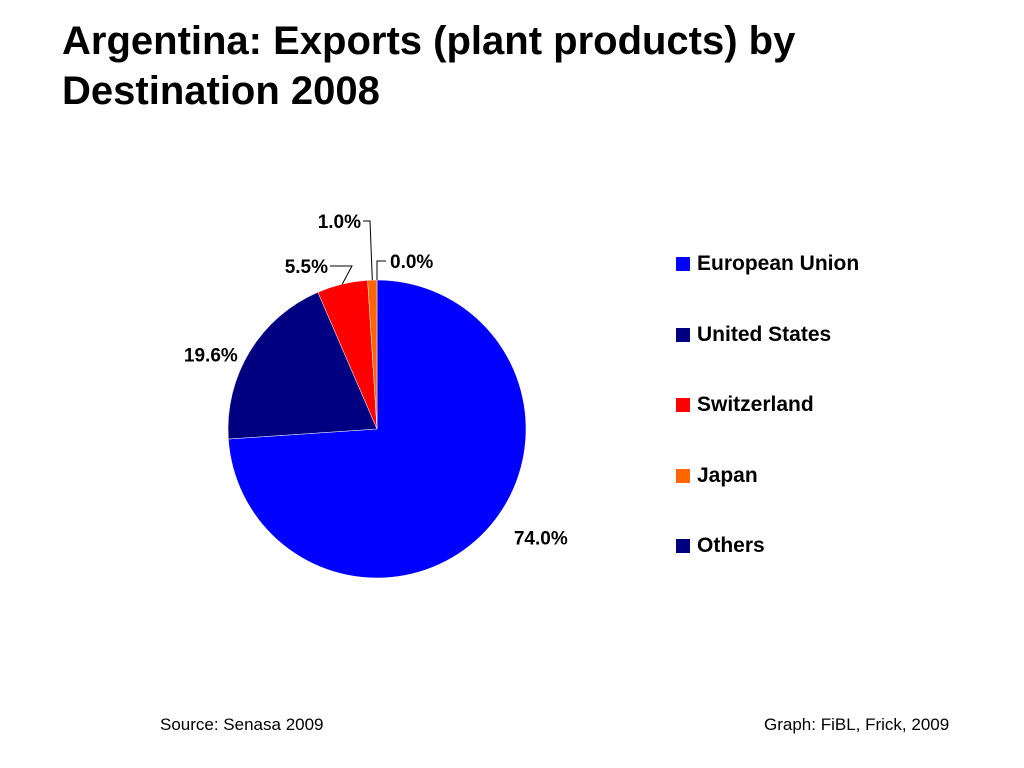 Image resolution: width=1024 pixels, height=768 pixels. What do you see at coordinates (683, 405) in the screenshot?
I see `legend-swatch-switzerland` at bounding box center [683, 405].